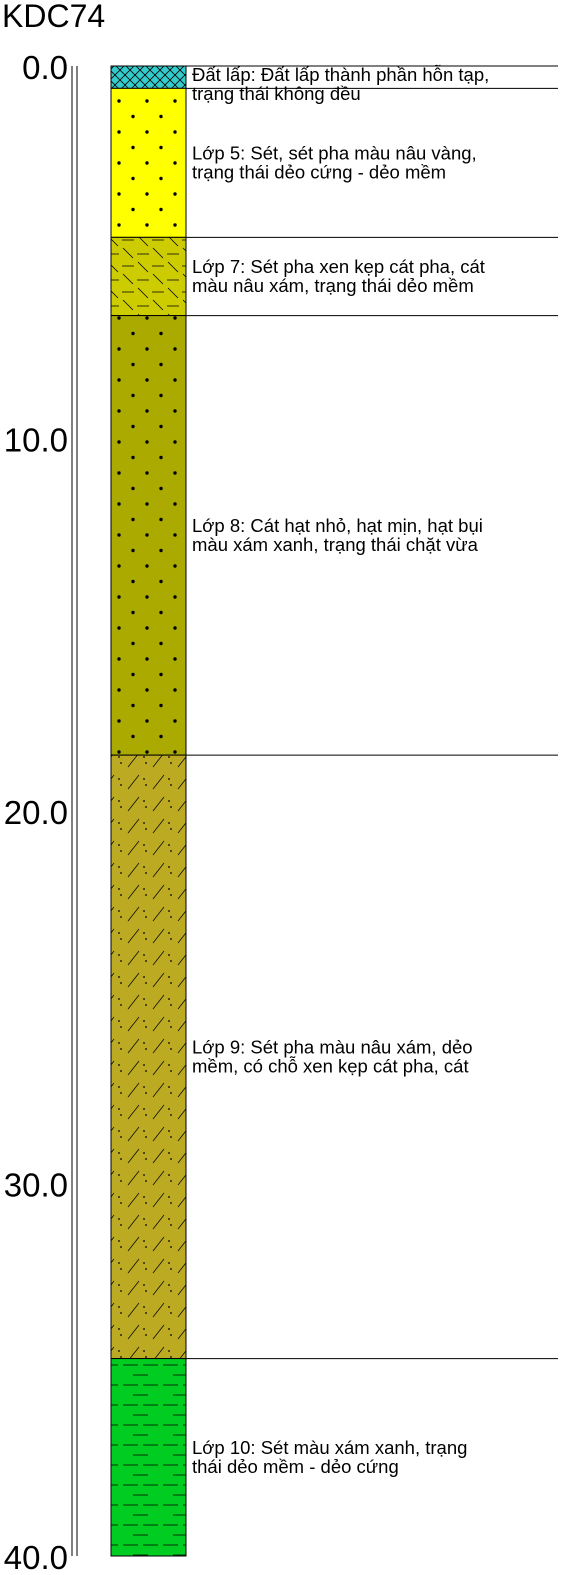 The height and width of the screenshot is (1575, 561). I want to click on layer-description-line: Lớp 10: Sét màu xám xanh, trạng, so click(329, 1447).